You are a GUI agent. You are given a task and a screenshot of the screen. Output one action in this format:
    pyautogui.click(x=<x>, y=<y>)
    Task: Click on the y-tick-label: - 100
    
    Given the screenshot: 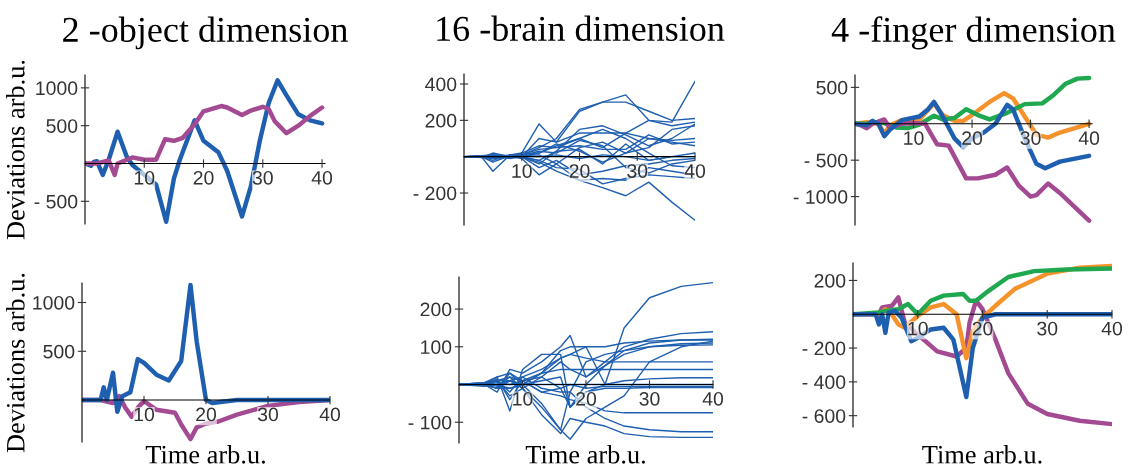 What is the action you would take?
    pyautogui.click(x=430, y=422)
    